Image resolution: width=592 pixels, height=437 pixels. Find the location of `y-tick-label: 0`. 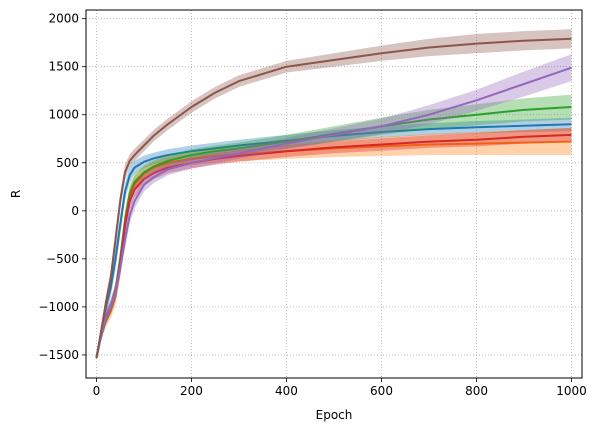

y-tick-label: 0 is located at coordinates (75, 211).